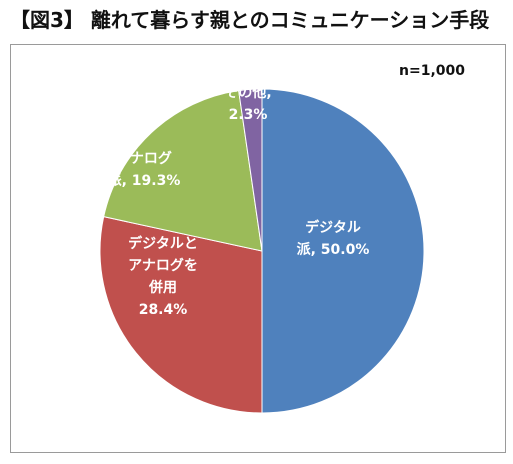  What do you see at coordinates (250, 20) in the screenshot?
I see `chart-title: 【図3】 離れて暮らす親とのコミュニケーション手段` at bounding box center [250, 20].